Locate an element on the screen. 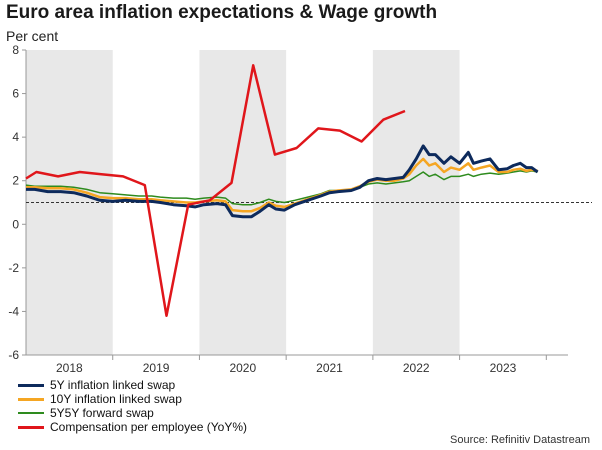  chart-source: Source: Refinitiv Datastream is located at coordinates (520, 440).